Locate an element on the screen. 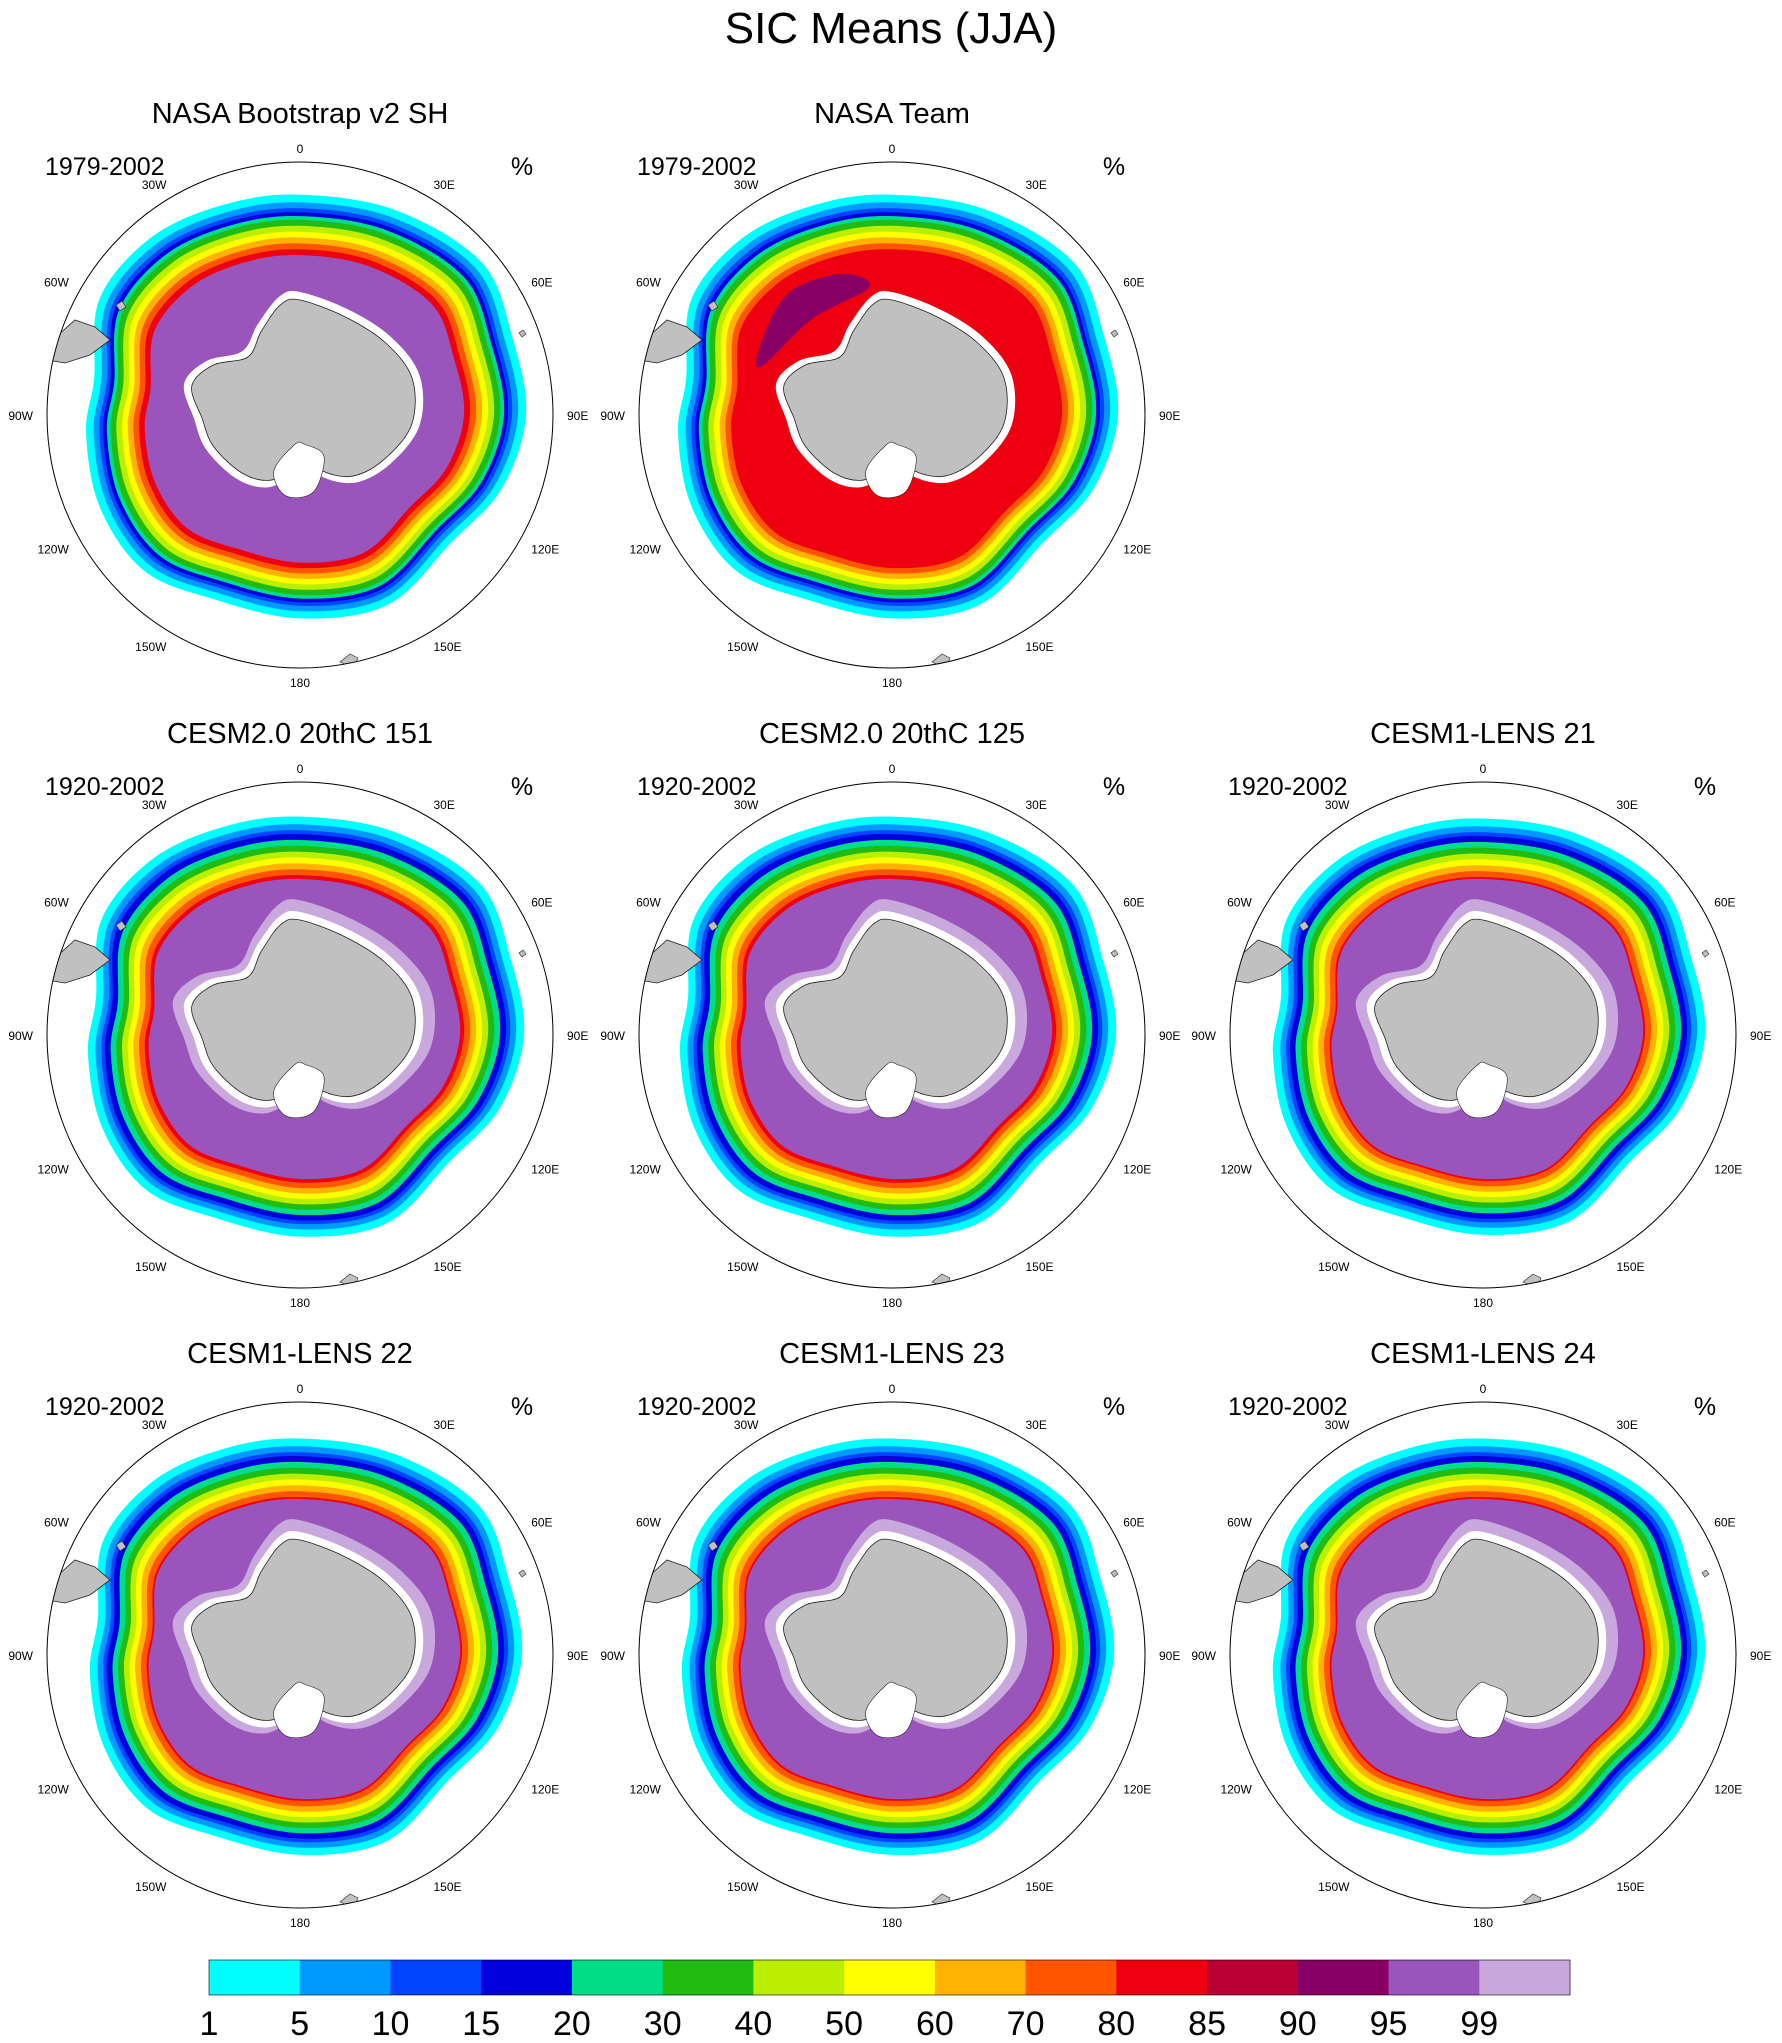 The height and width of the screenshot is (2043, 1782). sea-ice-contour-band is located at coordinates (813, 320).